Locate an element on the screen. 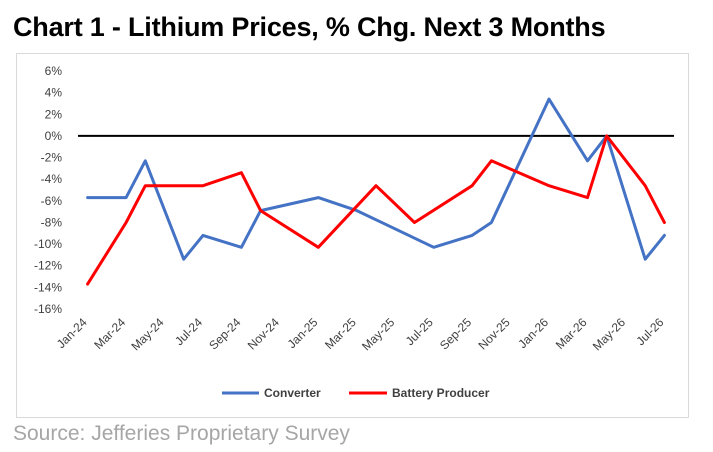  x-tick-label: Jan-26 is located at coordinates (533, 333).